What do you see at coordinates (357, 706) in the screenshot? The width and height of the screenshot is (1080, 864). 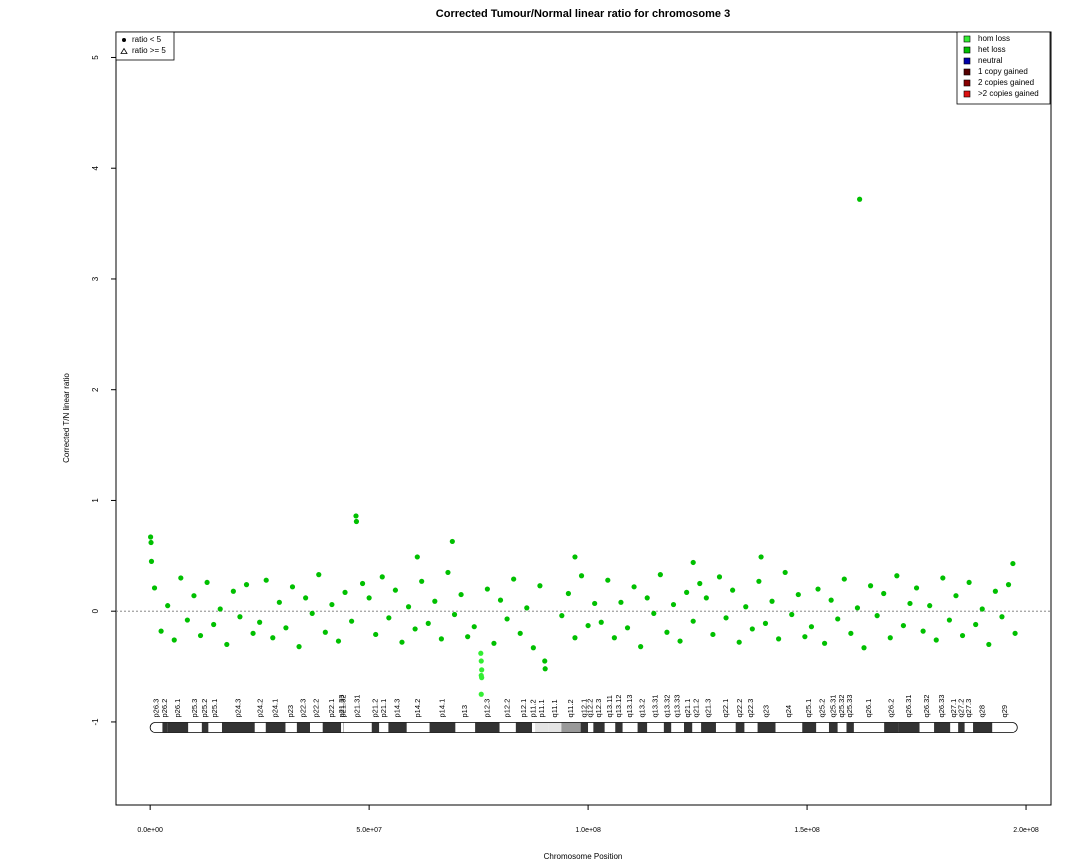 I see `band-label: p21.31` at bounding box center [357, 706].